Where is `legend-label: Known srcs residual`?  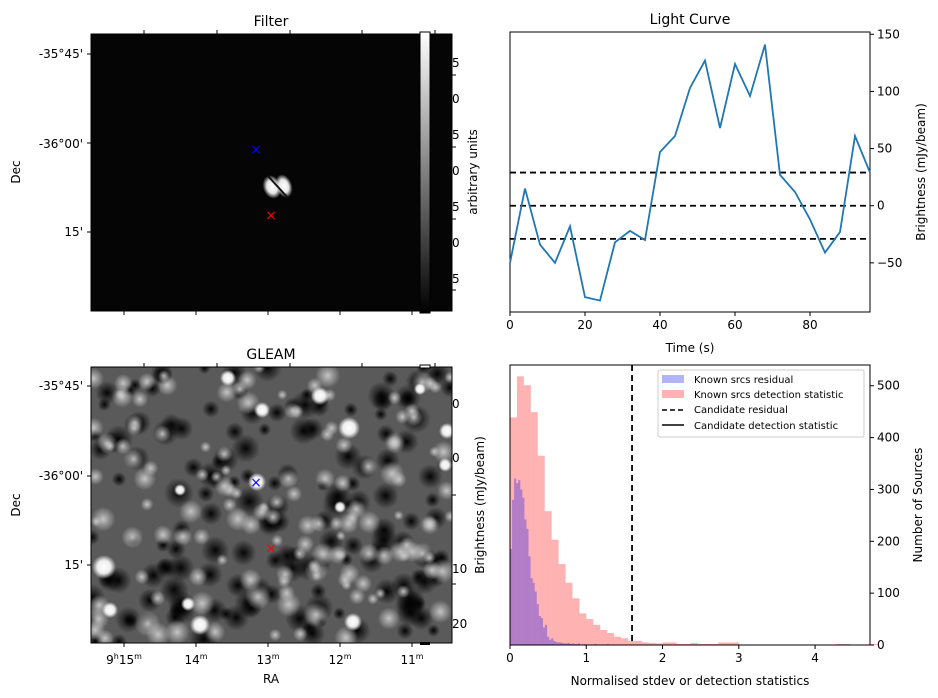 legend-label: Known srcs residual is located at coordinates (743, 380).